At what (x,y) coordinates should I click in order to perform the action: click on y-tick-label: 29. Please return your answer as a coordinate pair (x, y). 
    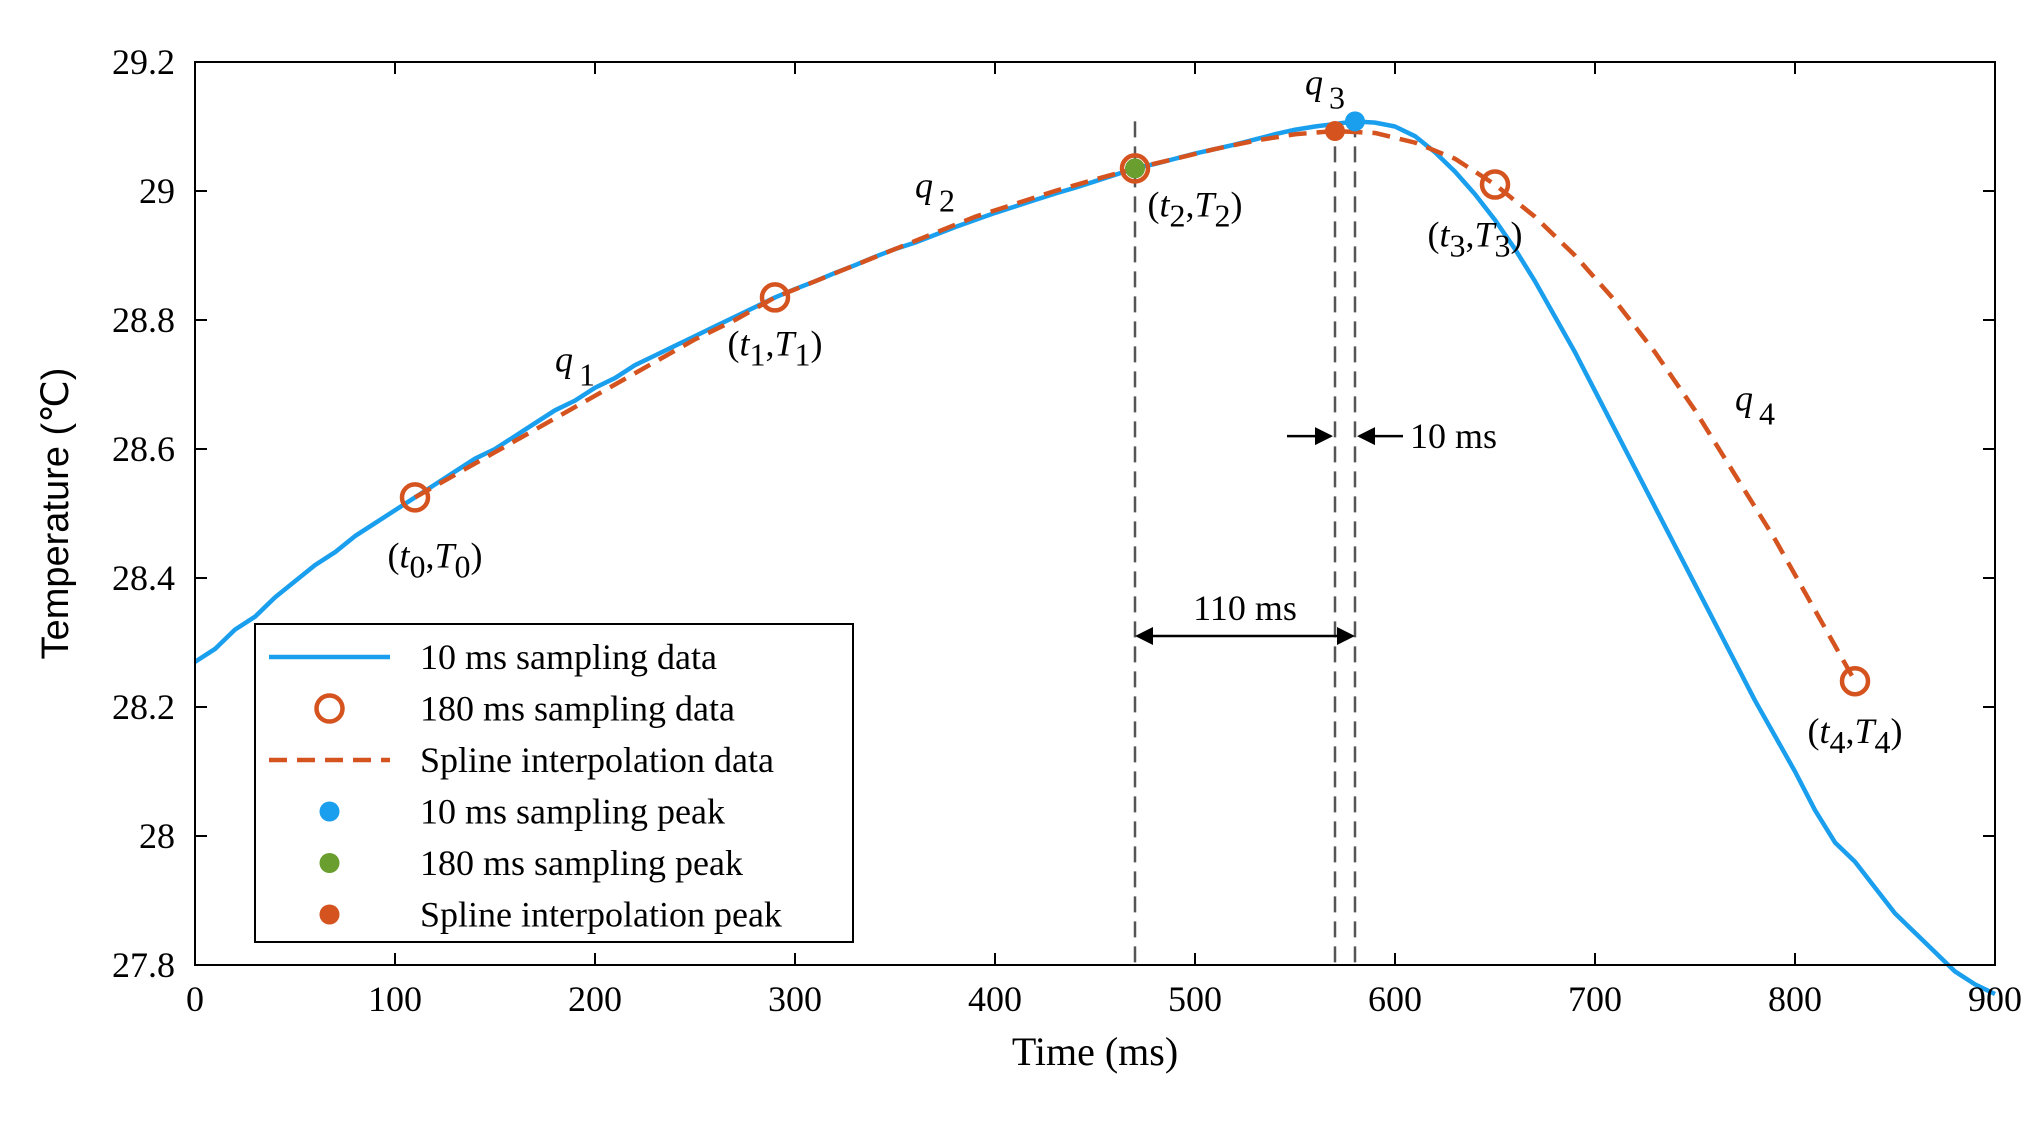
    Looking at the image, I should click on (157, 191).